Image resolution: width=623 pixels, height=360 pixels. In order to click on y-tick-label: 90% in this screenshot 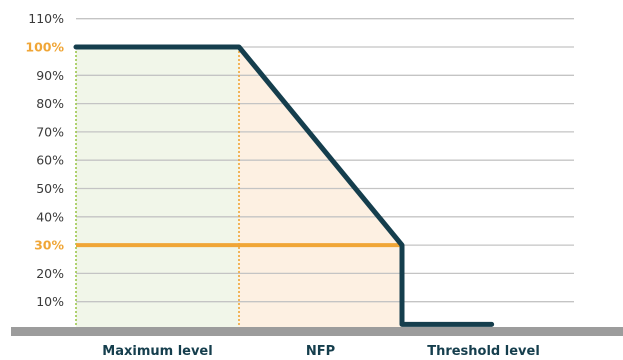, I will do `click(50, 75)`.